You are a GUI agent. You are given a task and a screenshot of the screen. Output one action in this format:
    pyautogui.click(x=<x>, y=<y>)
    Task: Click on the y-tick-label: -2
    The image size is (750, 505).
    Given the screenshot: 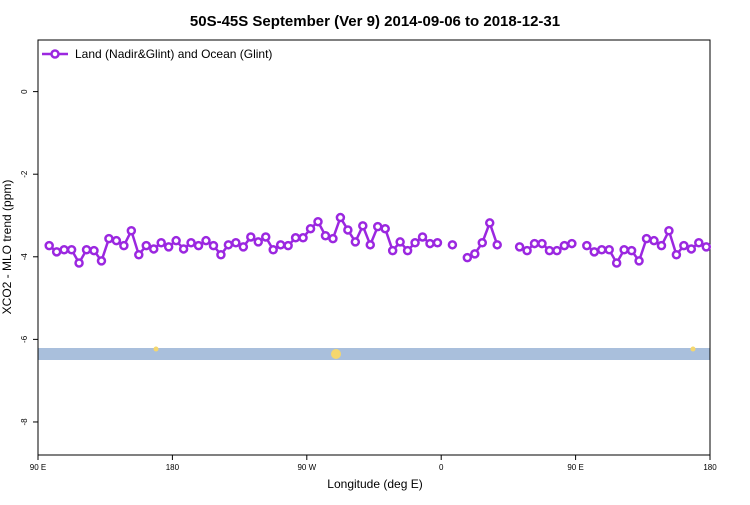 What is the action you would take?
    pyautogui.click(x=24, y=174)
    